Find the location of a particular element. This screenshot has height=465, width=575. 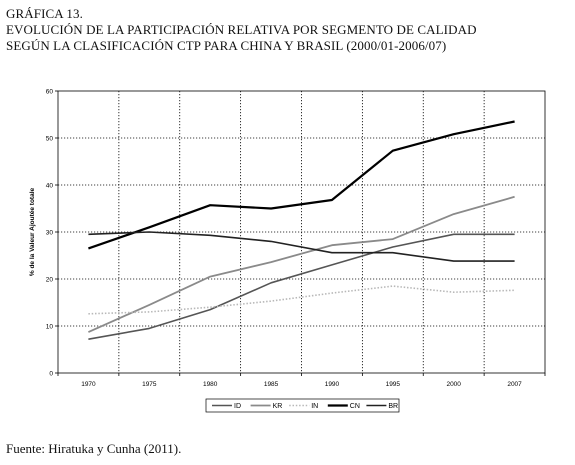

series-line-br is located at coordinates (301, 246).